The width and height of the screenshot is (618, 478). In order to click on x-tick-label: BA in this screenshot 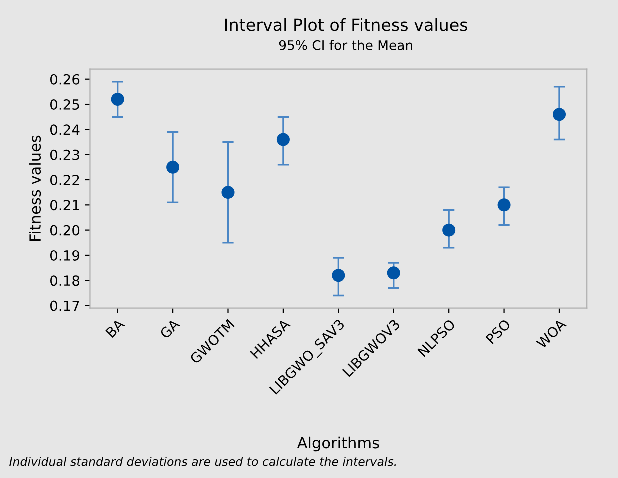, I will do `click(116, 328)`.